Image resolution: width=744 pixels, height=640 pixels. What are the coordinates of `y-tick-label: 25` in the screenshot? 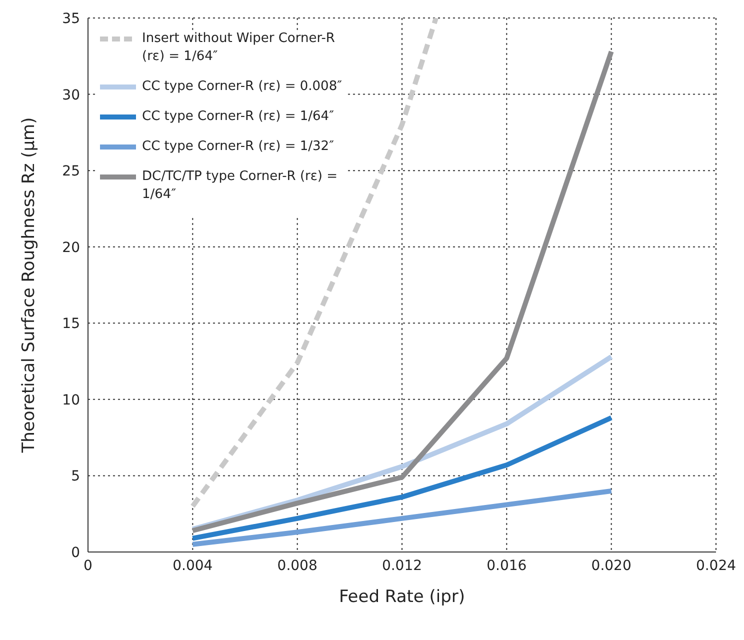 It's located at (71, 172).